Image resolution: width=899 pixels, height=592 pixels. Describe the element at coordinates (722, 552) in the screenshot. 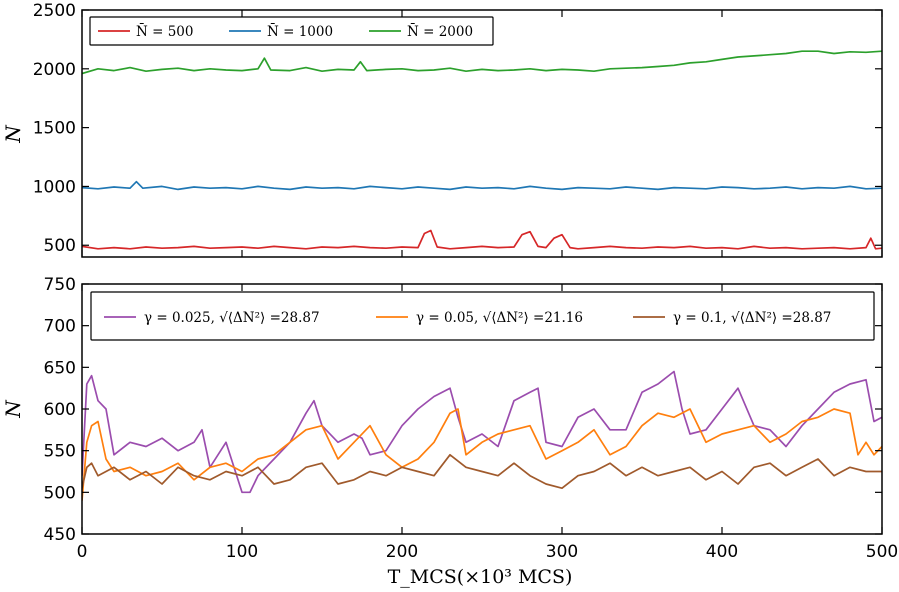

I see `x-tick-label: 400` at that location.